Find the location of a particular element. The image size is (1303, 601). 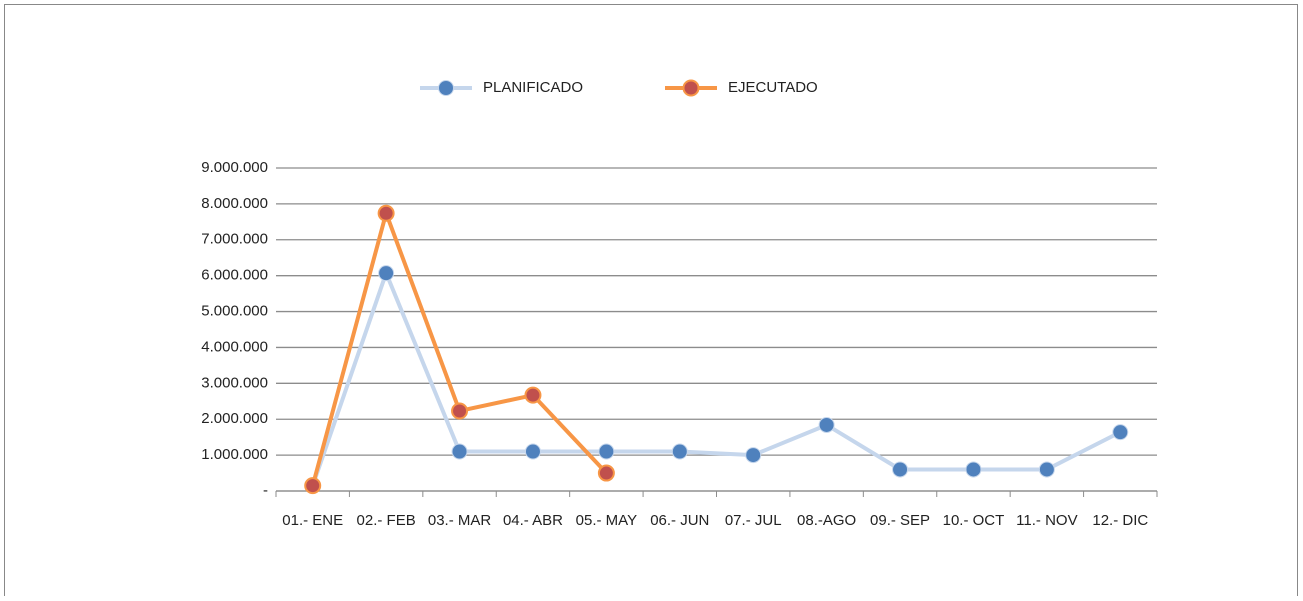

y-tick-label: 4.000.000 is located at coordinates (234, 346).